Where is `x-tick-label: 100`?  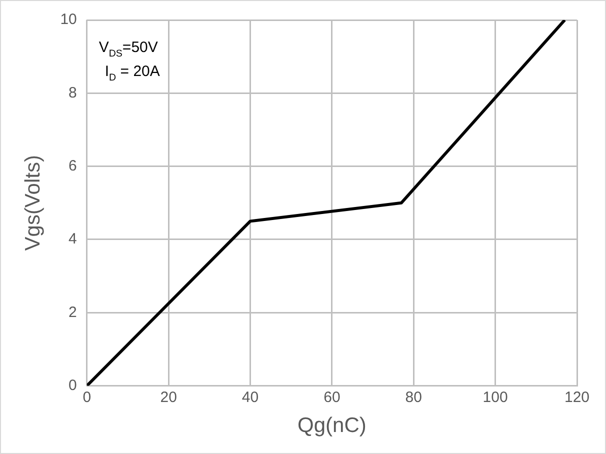
x-tick-label: 100 is located at coordinates (495, 397).